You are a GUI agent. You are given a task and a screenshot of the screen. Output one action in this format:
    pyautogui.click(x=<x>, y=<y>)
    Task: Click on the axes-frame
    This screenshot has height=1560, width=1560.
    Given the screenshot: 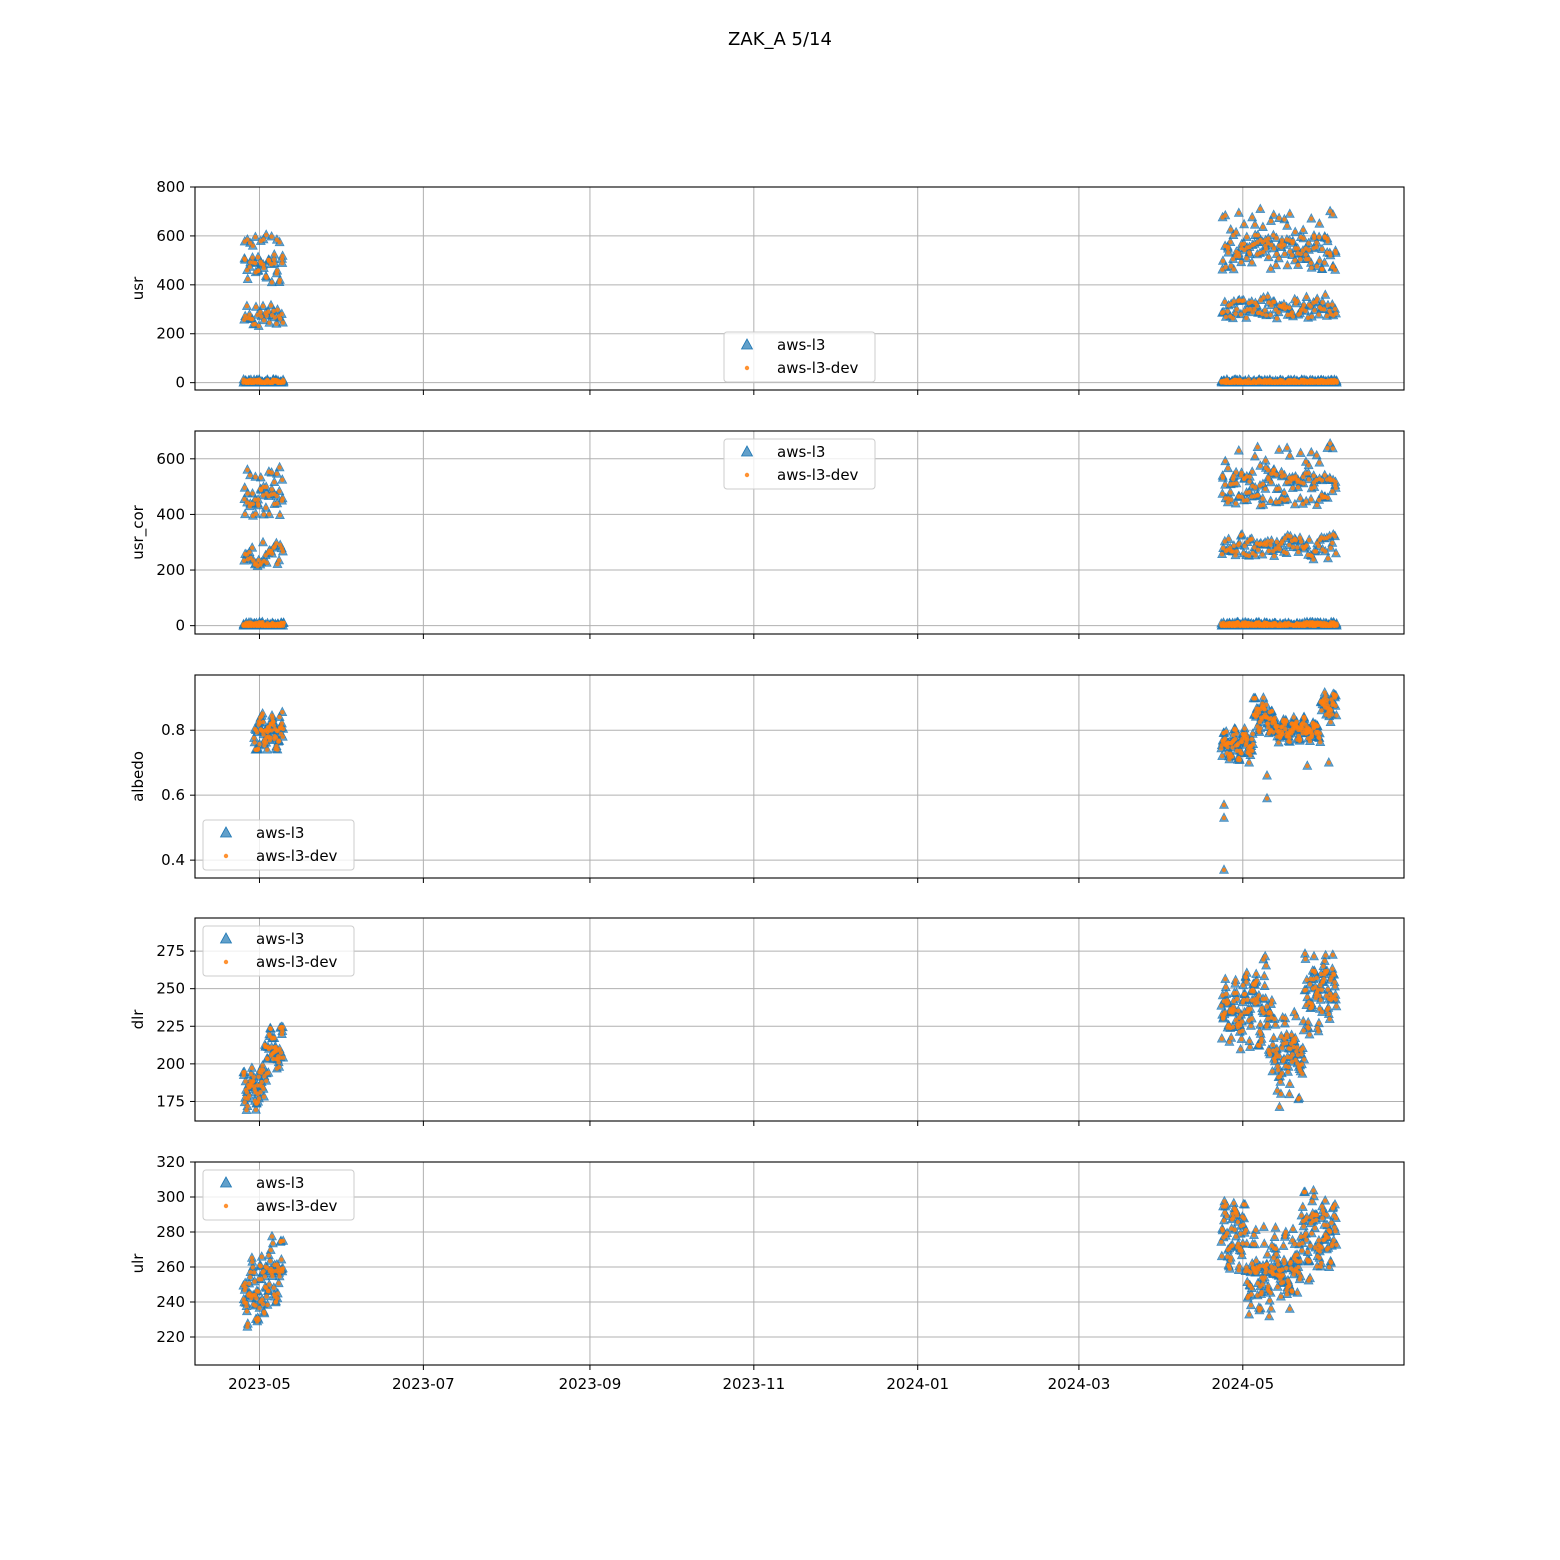 What is the action you would take?
    pyautogui.click(x=799, y=776)
    